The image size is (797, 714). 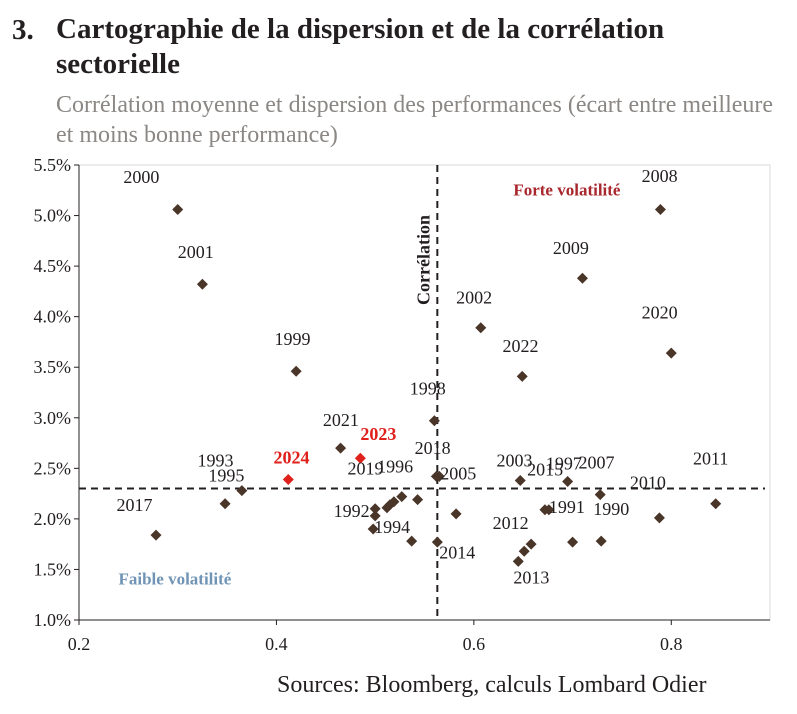 What do you see at coordinates (276, 644) in the screenshot?
I see `x-tick-label: 0.4` at bounding box center [276, 644].